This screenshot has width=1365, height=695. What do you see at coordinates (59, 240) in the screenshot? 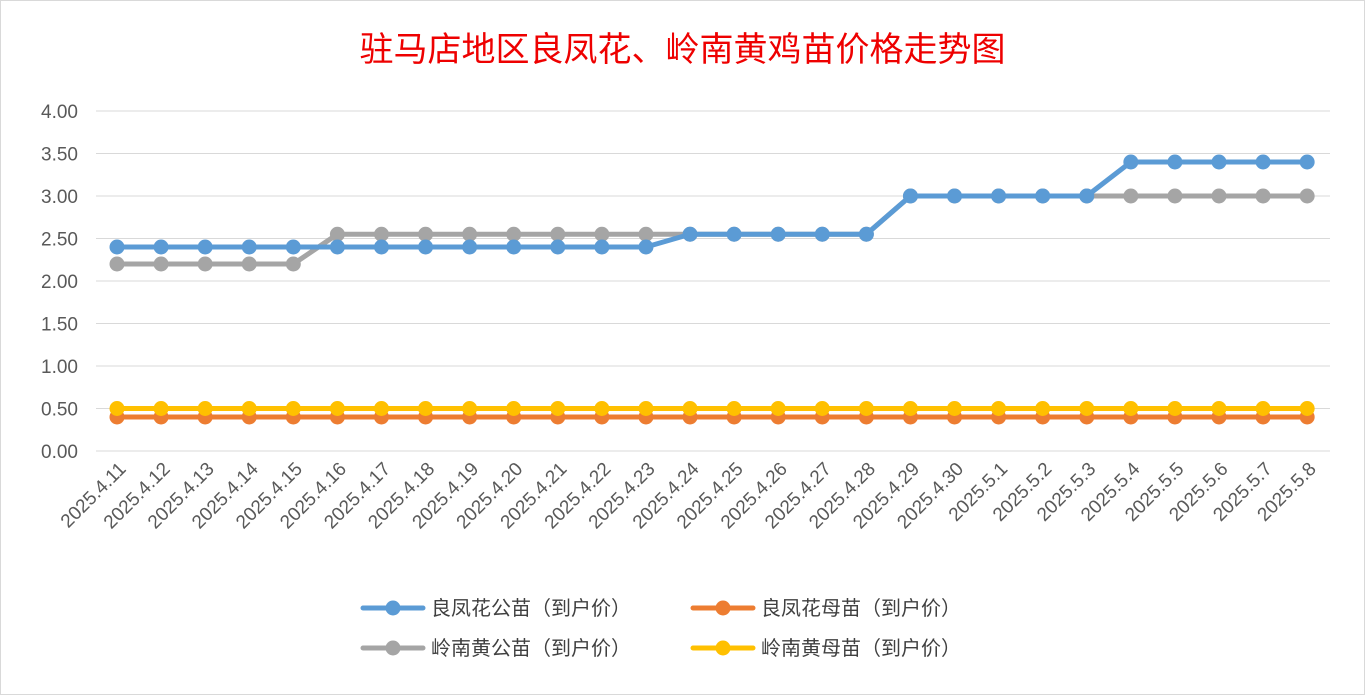
I see `y-tick-label: 2.50` at bounding box center [59, 240].